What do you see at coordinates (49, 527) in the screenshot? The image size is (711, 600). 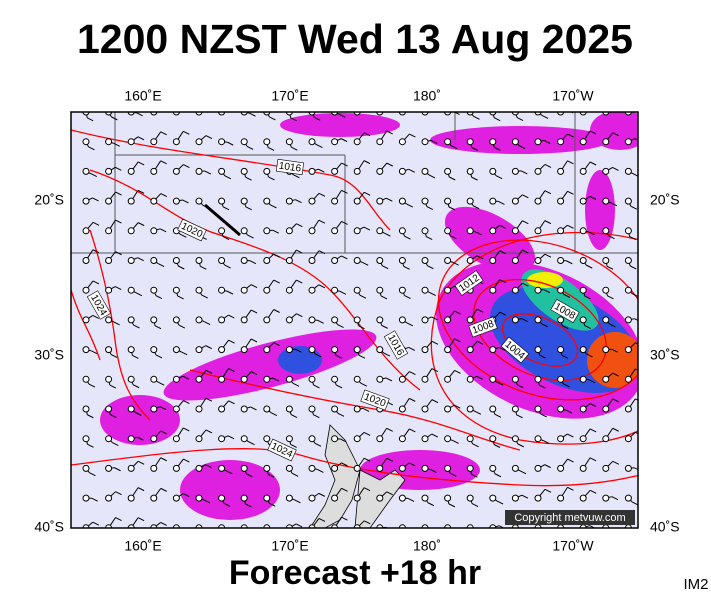 I see `lat-label-left: 40˚S` at bounding box center [49, 527].